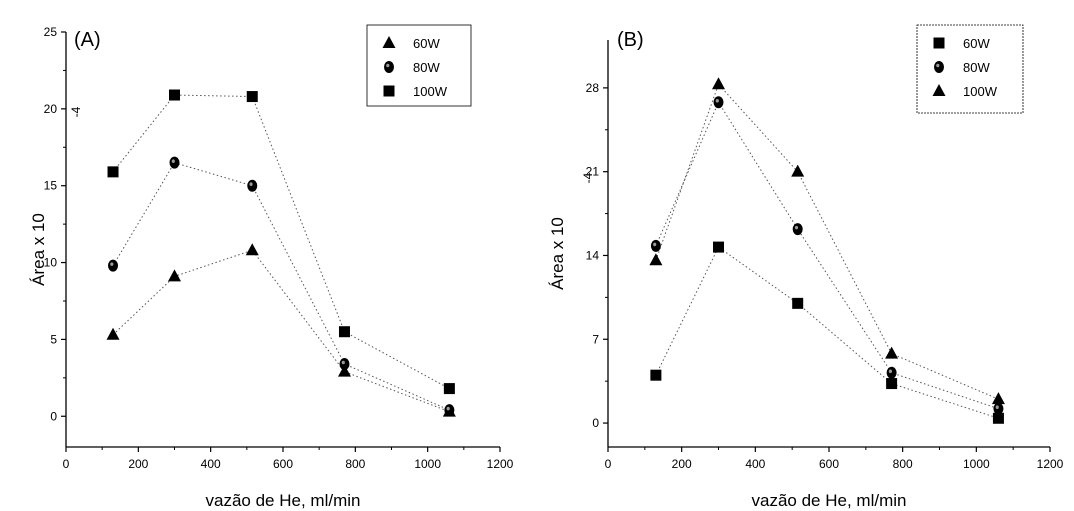 The height and width of the screenshot is (511, 1074). What do you see at coordinates (51, 186) in the screenshot?
I see `y-tick-label: 15` at bounding box center [51, 186].